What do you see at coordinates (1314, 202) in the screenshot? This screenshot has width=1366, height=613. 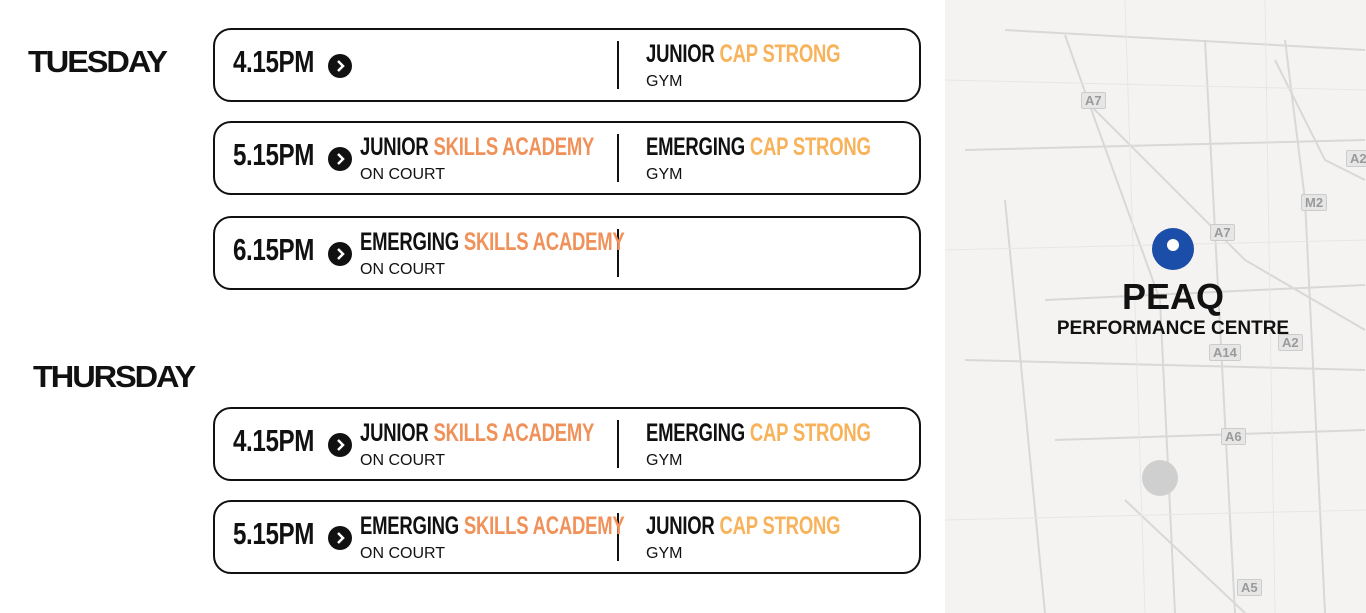 I see `road-label: M2` at bounding box center [1314, 202].